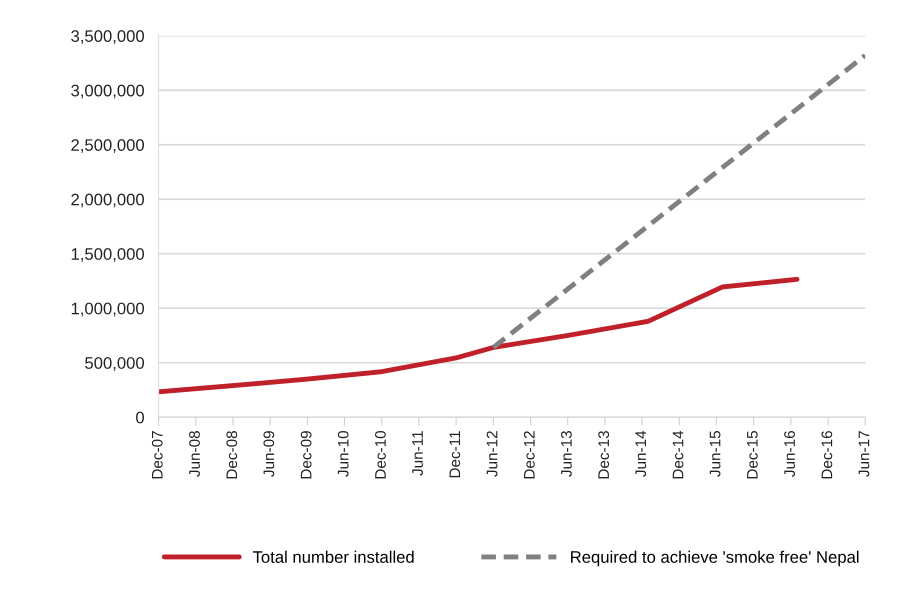 The image size is (906, 596). I want to click on x-tick-label: Jun-10, so click(343, 453).